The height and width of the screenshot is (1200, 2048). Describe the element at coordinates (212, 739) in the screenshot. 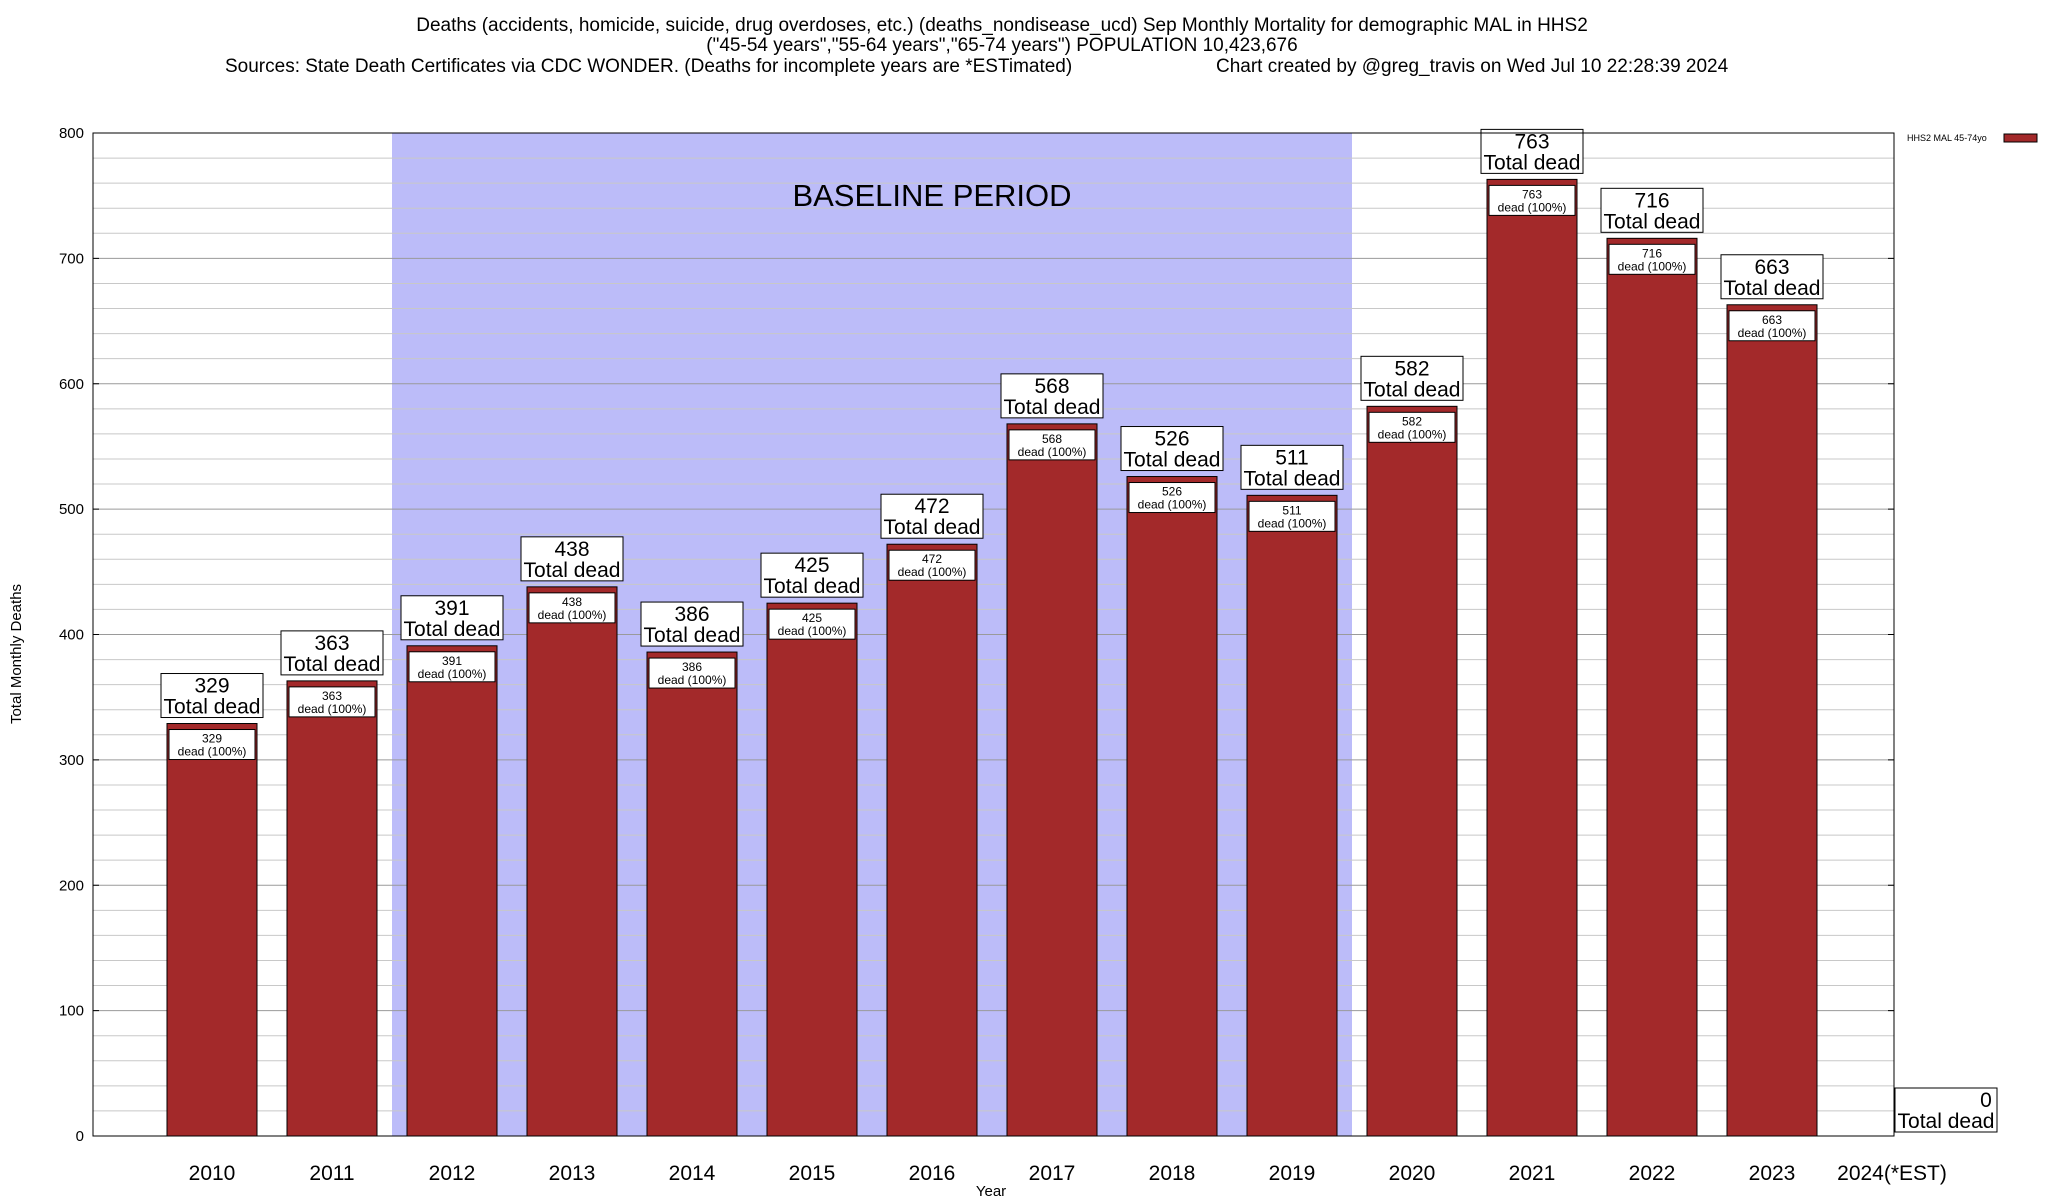

I see `inner-label-value: 329` at that location.